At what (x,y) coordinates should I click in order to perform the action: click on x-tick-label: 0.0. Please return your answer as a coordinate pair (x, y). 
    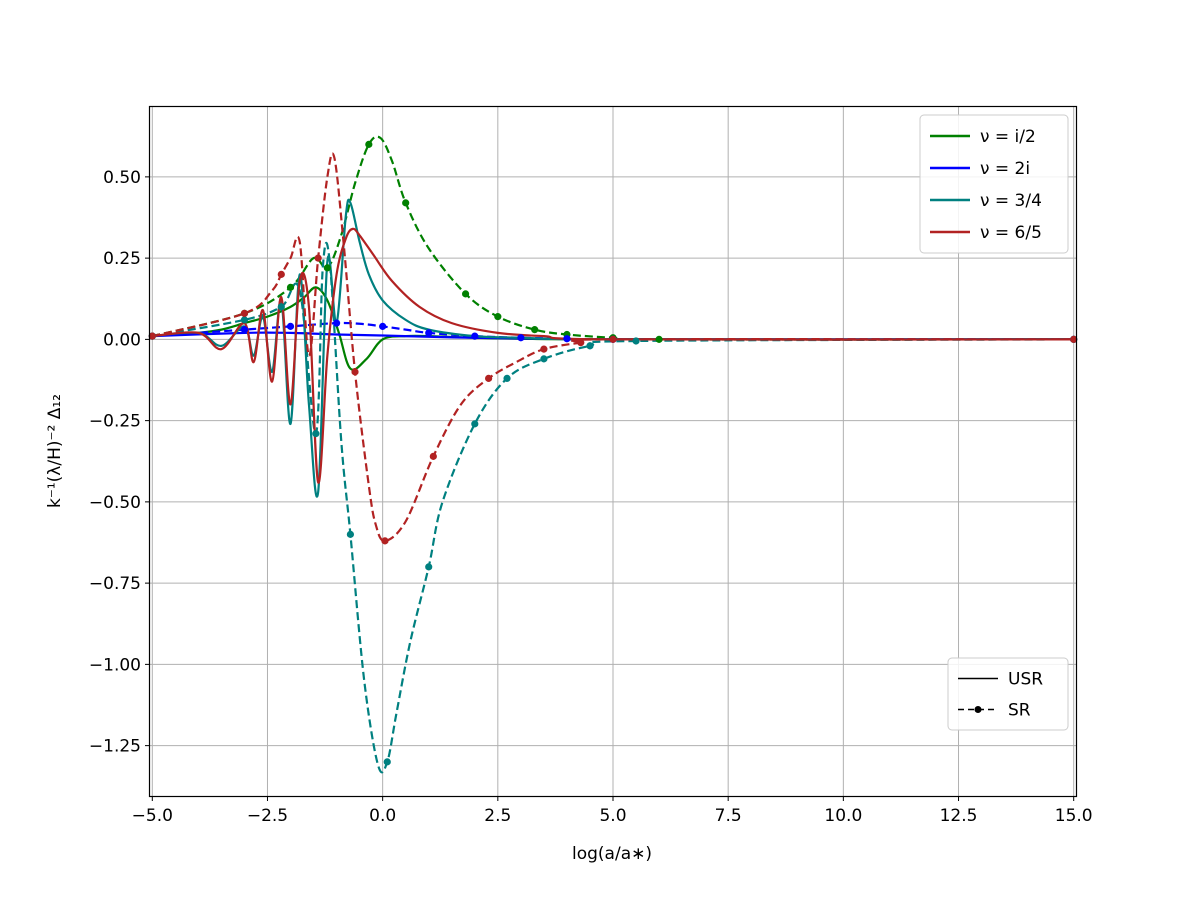
    Looking at the image, I should click on (382, 816).